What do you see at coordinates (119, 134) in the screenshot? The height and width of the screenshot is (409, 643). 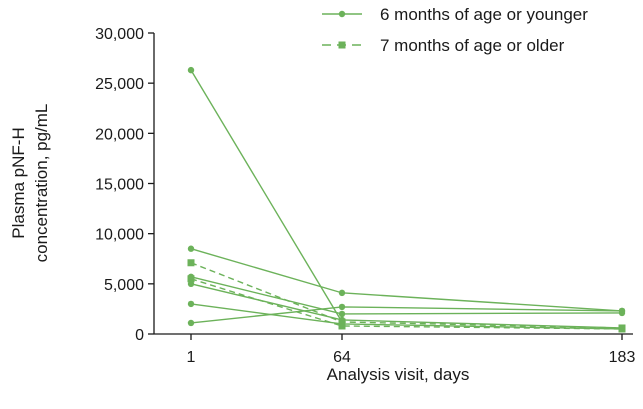 I see `y-tick-label: 20,000` at bounding box center [119, 134].